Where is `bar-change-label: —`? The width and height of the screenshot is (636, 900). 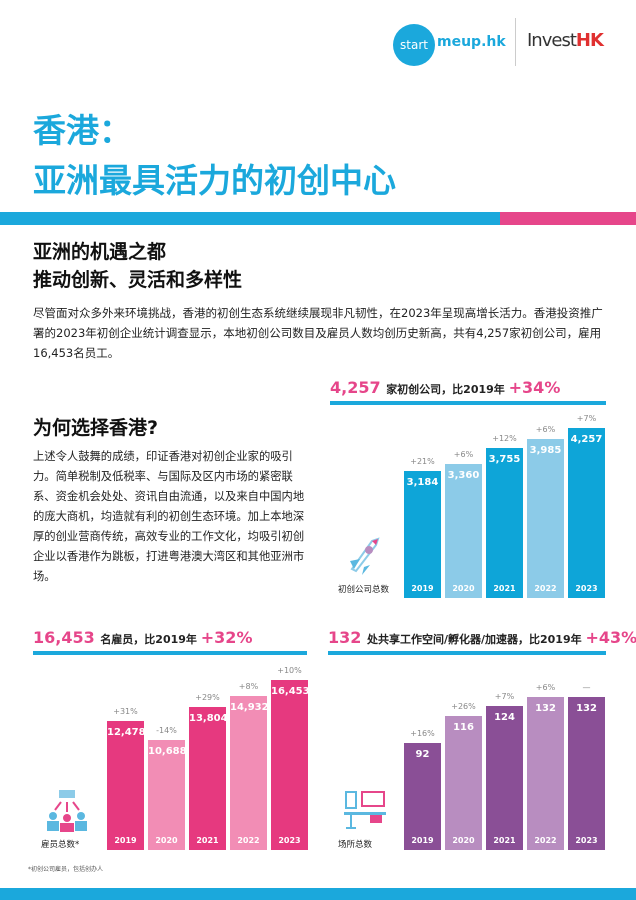 bar-change-label: — is located at coordinates (586, 687).